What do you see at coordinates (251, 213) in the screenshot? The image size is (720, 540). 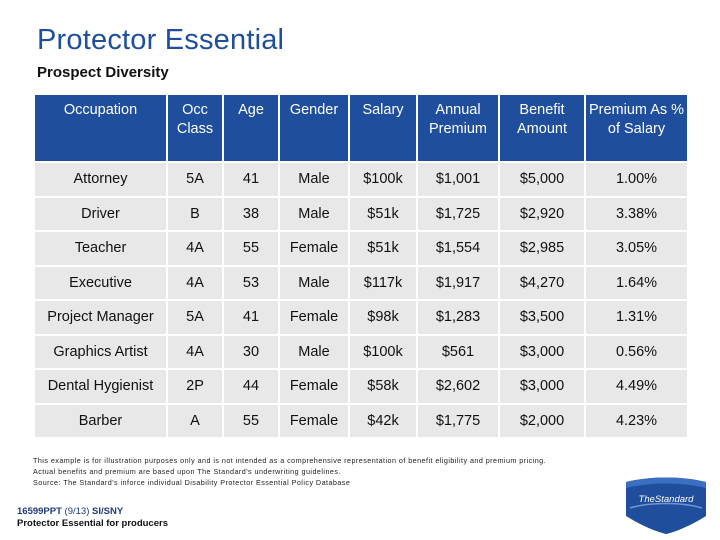 I see `cell-age: 38` at bounding box center [251, 213].